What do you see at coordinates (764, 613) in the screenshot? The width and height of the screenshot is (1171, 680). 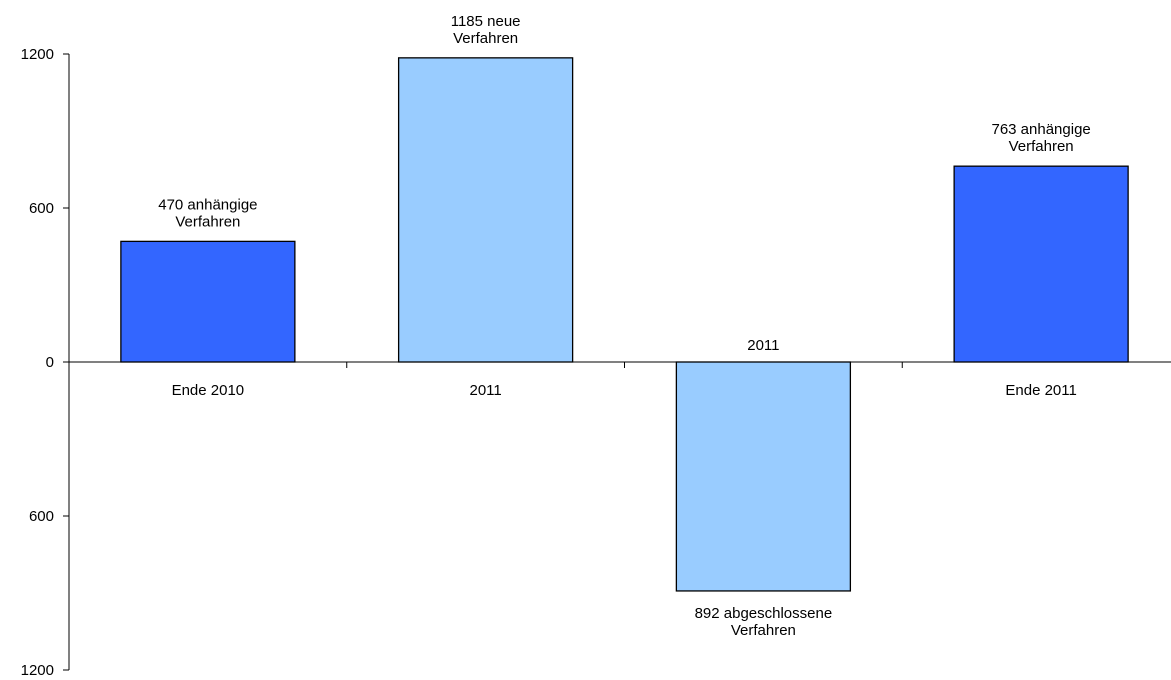 I see `data-label: 892 abgeschlossene` at bounding box center [764, 613].